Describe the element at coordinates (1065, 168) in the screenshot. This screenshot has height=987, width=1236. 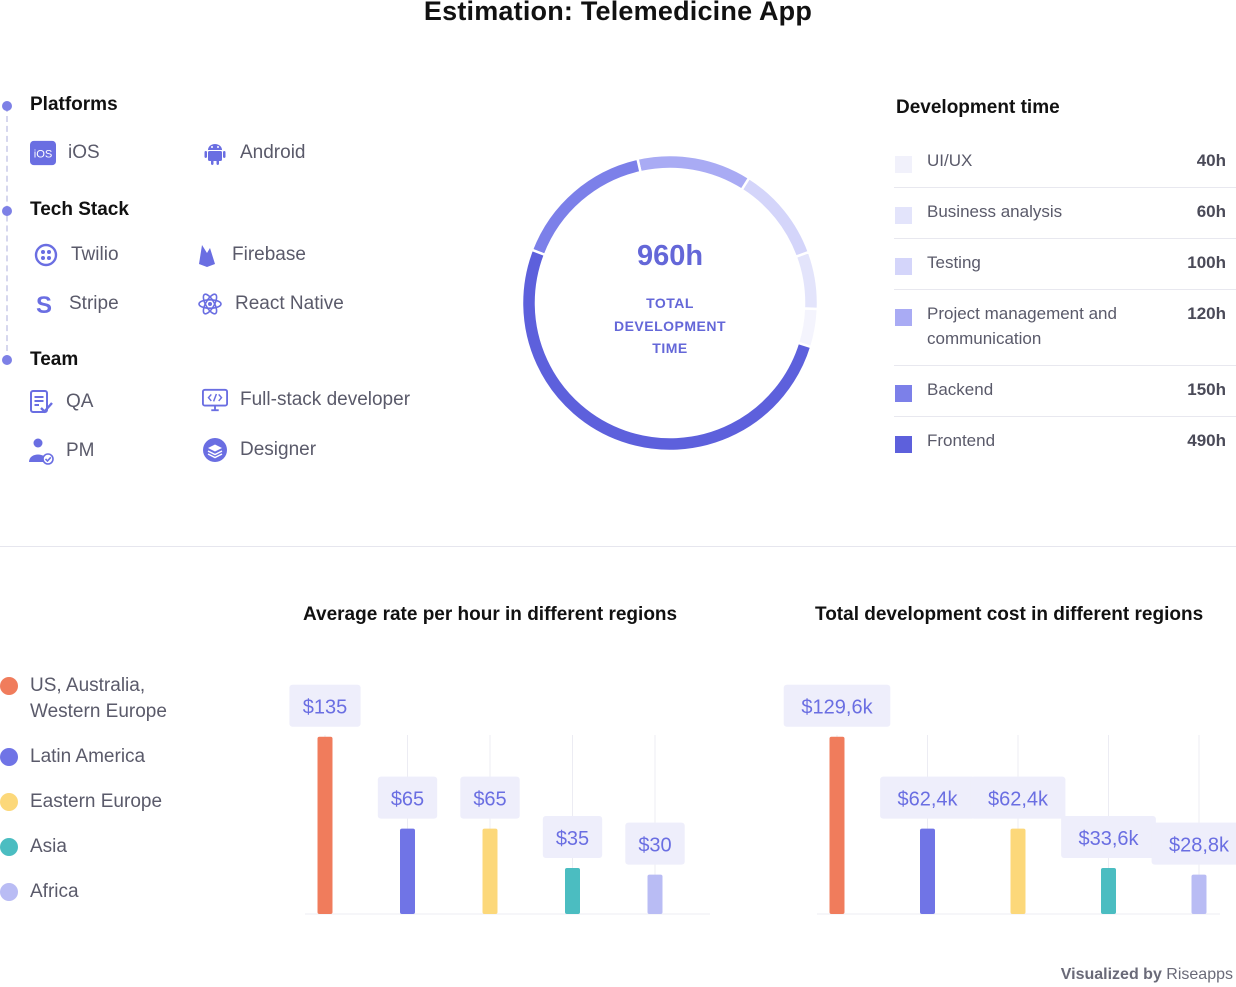
I see `development-time-row: UI/UX 40h` at that location.